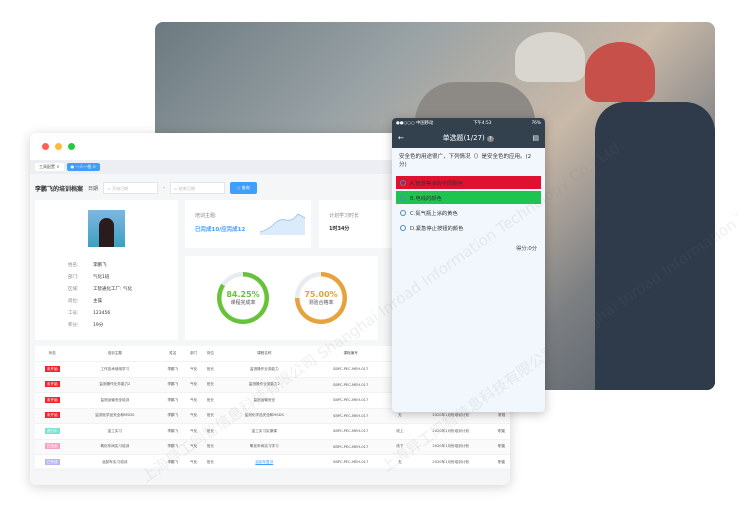 The image size is (738, 519). I want to click on answer-option: D.紧急停止按钮的颜色, so click(468, 227).